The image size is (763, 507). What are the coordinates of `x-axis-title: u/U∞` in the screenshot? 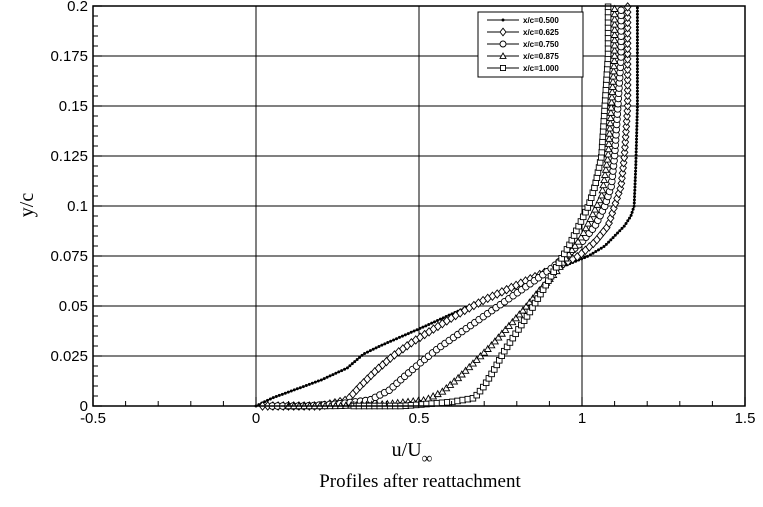 It's located at (412, 453).